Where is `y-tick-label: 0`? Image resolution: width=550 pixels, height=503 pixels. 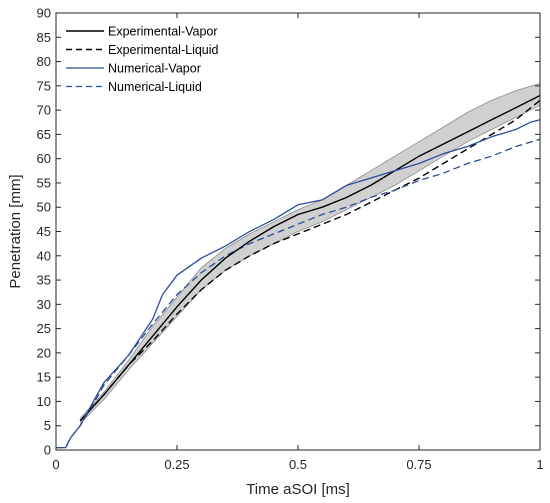 y-tick-label: 0 is located at coordinates (47, 450).